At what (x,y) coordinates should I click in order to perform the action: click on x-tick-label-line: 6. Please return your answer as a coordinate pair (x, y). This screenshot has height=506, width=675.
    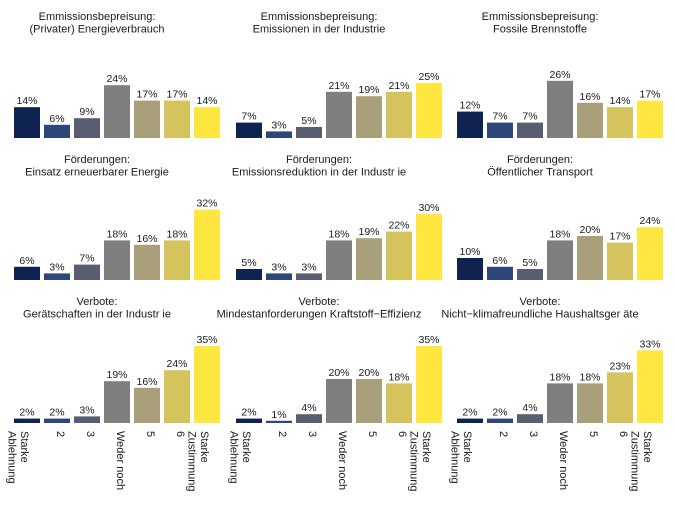
    Looking at the image, I should click on (623, 434).